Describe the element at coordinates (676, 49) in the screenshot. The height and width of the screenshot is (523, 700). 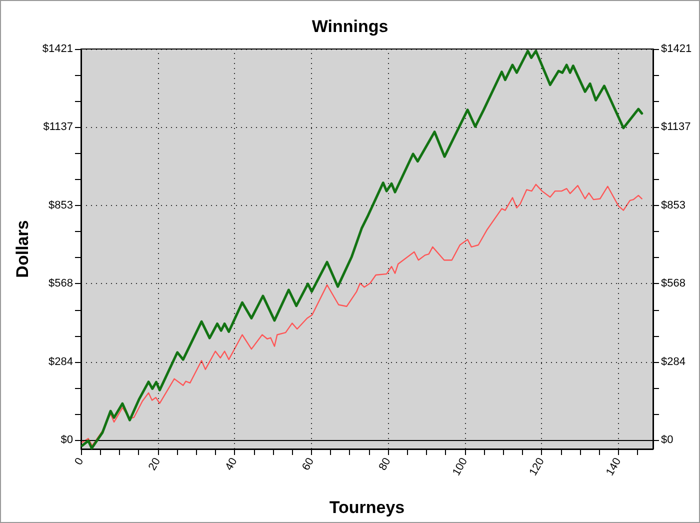
I see `y2-tick-label: $1421` at that location.